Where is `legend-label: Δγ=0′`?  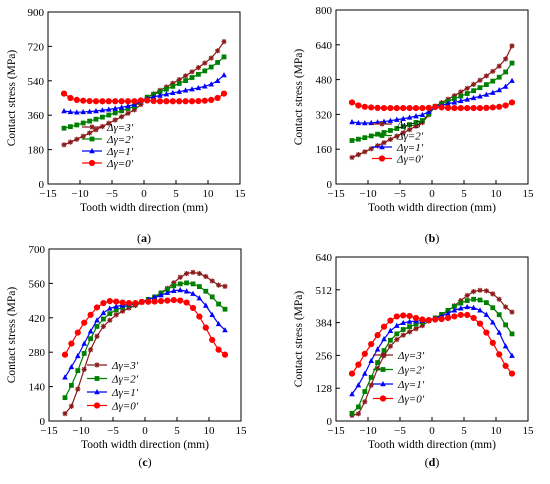
legend-label: Δγ=0′ is located at coordinates (125, 407).